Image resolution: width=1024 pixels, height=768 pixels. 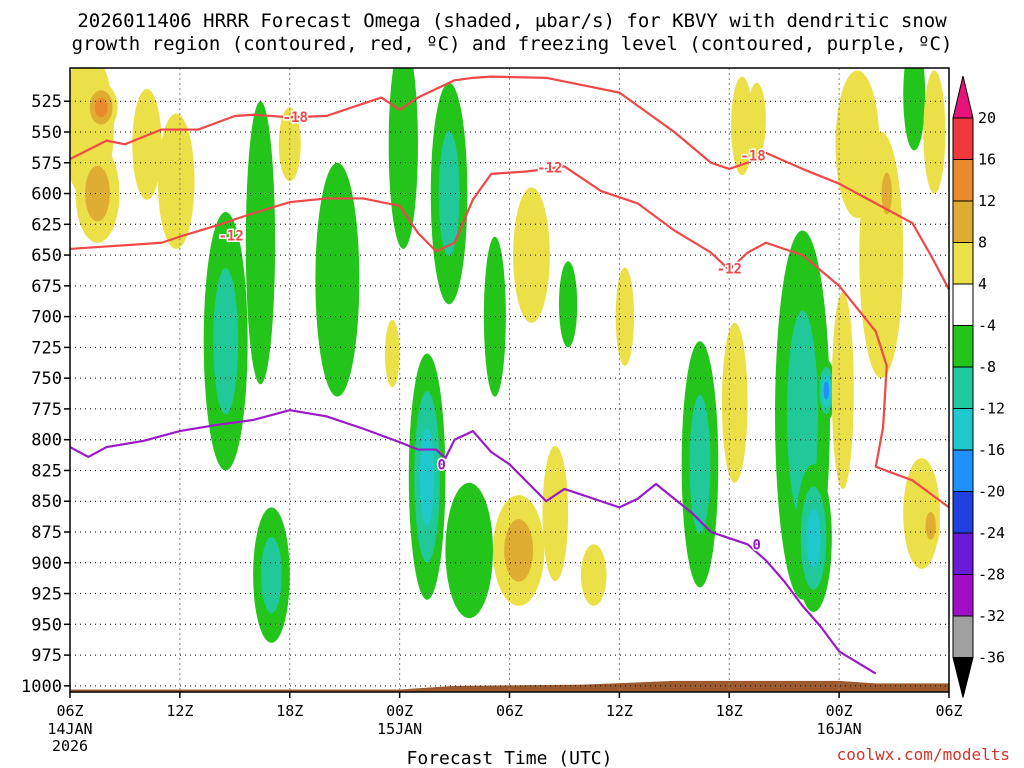 I want to click on x-tick-label-8: 06Z, so click(x=948, y=711).